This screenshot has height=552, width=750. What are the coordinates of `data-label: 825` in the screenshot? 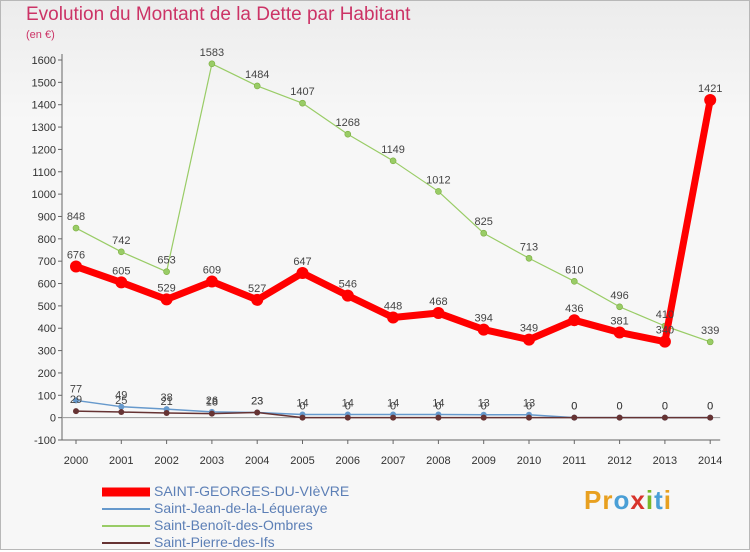 It's located at (484, 222).